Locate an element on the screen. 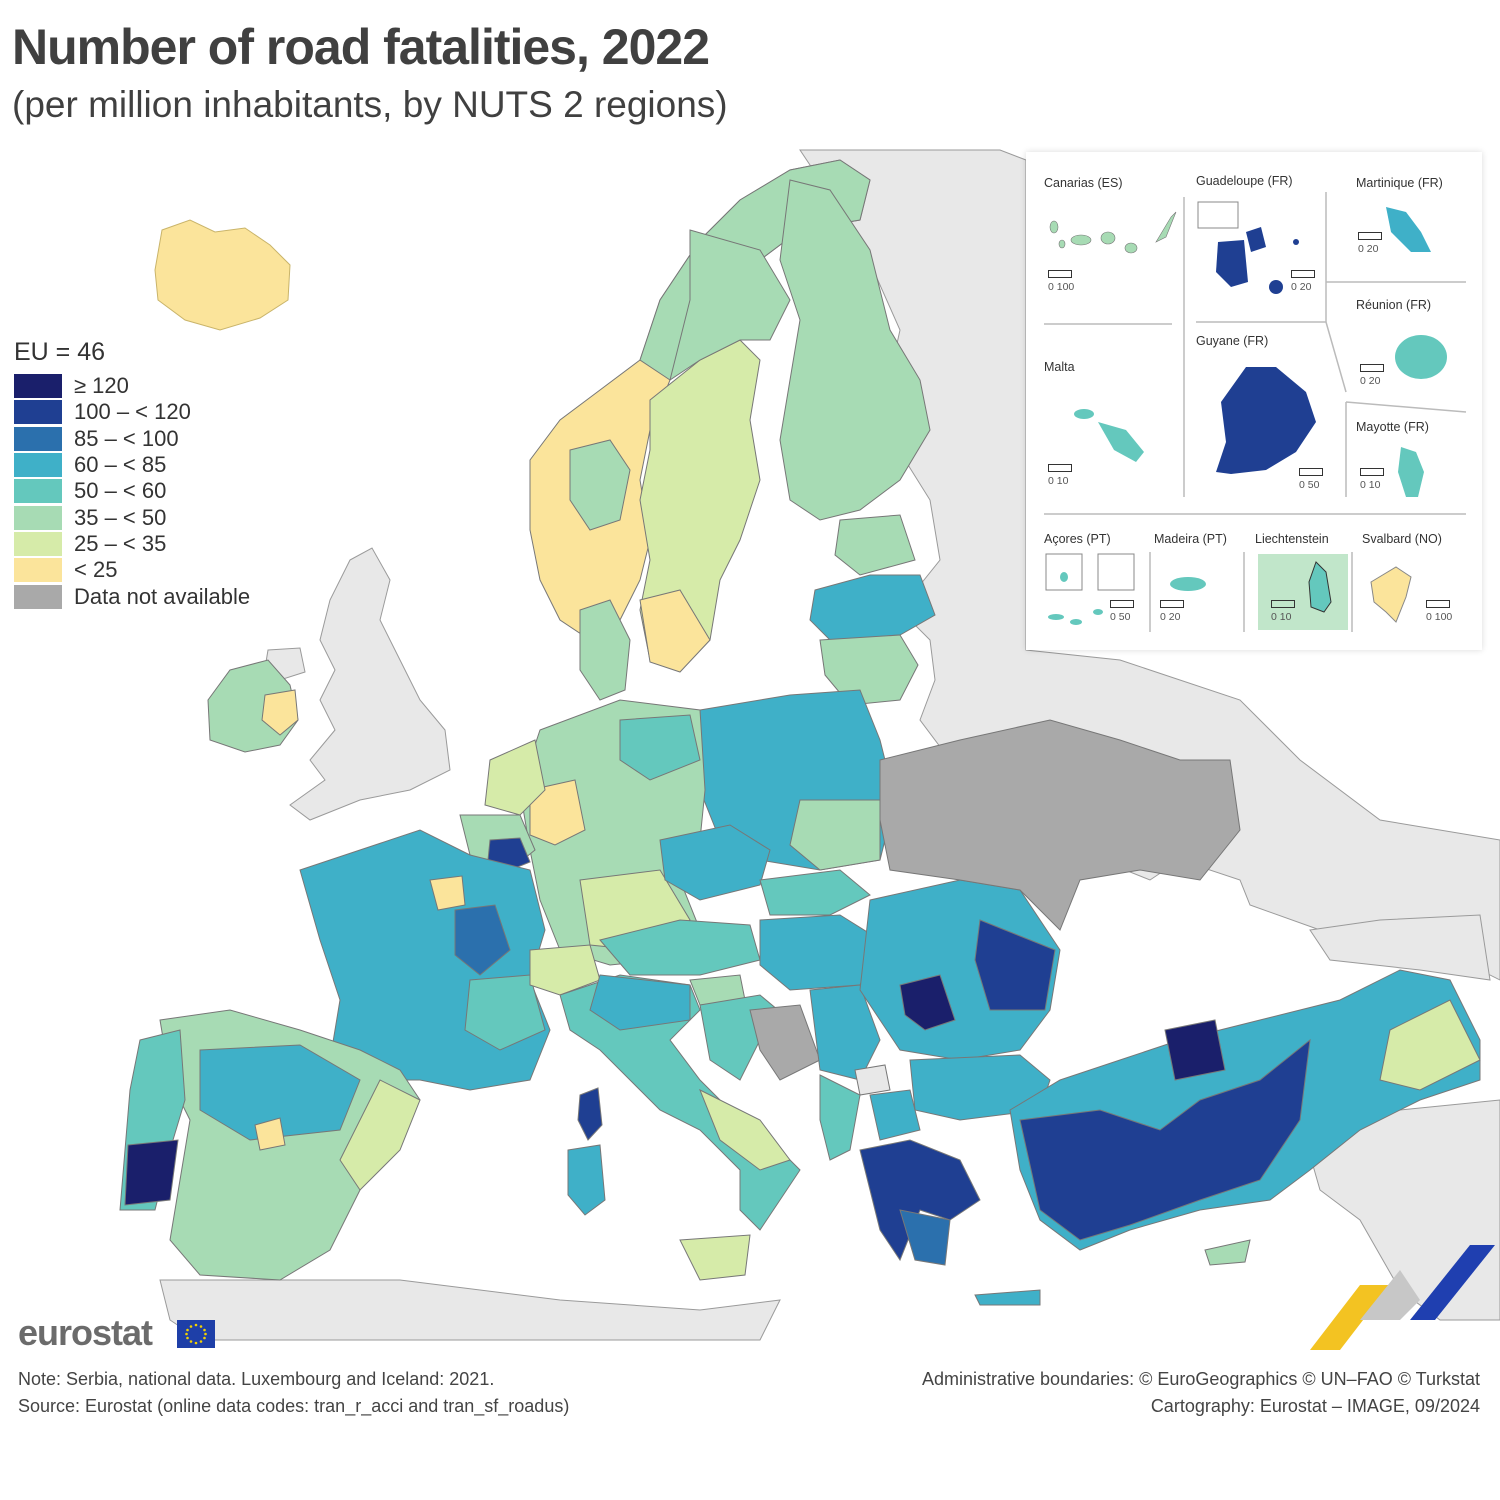 This screenshot has width=1500, height=1500. corsica is located at coordinates (590, 1114).